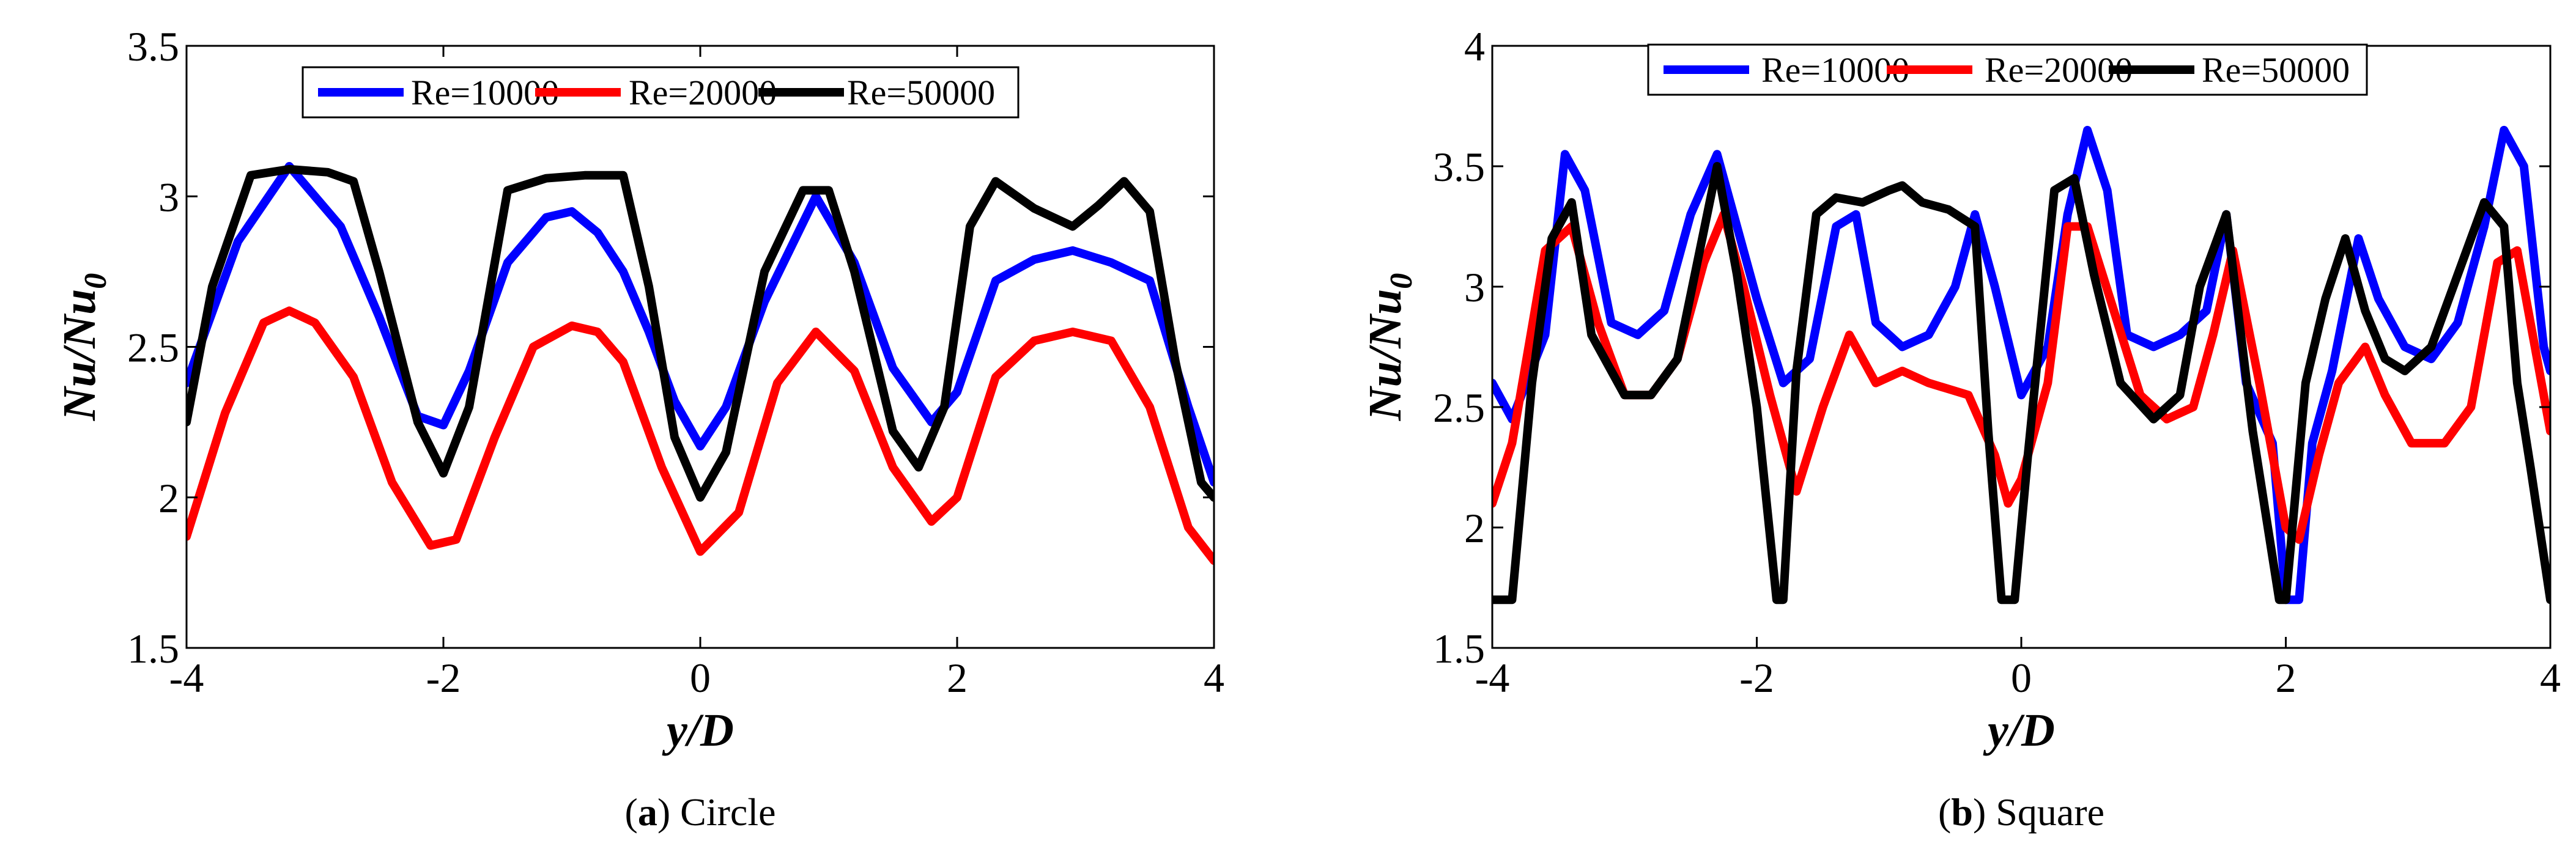  I want to click on caption-panel-letter: a, so click(647, 812).